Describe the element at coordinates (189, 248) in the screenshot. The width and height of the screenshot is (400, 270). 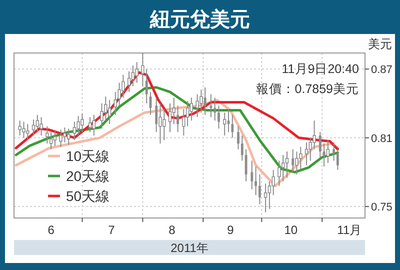
I see `text: 2011年` at that location.